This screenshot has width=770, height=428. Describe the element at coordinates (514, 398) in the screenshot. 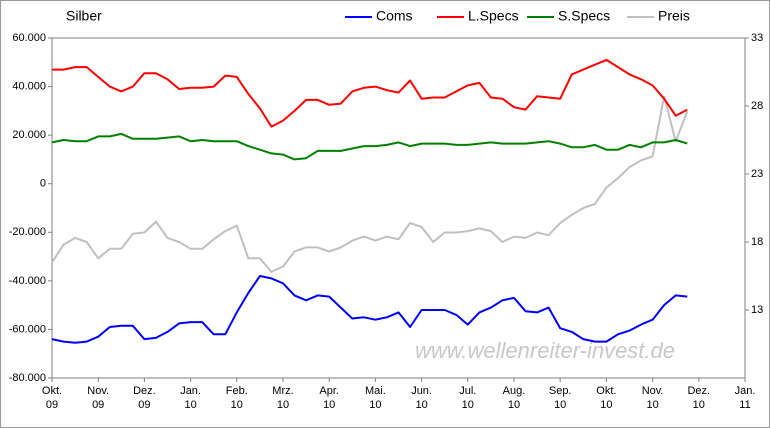

I see `x-tick-label: Aug. 10` at that location.